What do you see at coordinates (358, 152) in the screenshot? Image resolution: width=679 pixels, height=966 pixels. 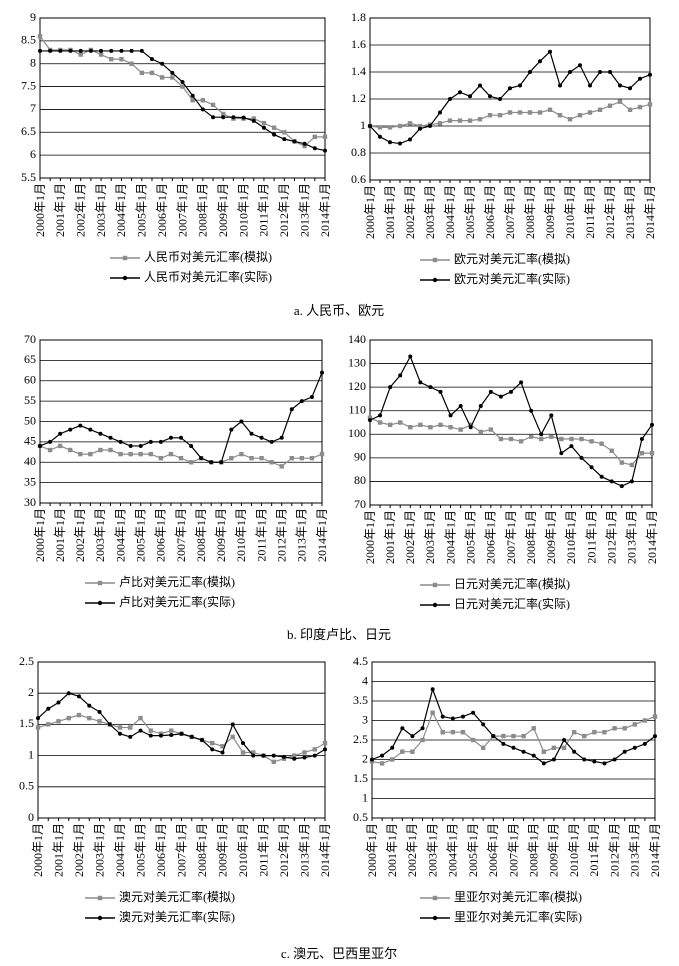 I see `y-tick-label: 0.8` at bounding box center [358, 152].